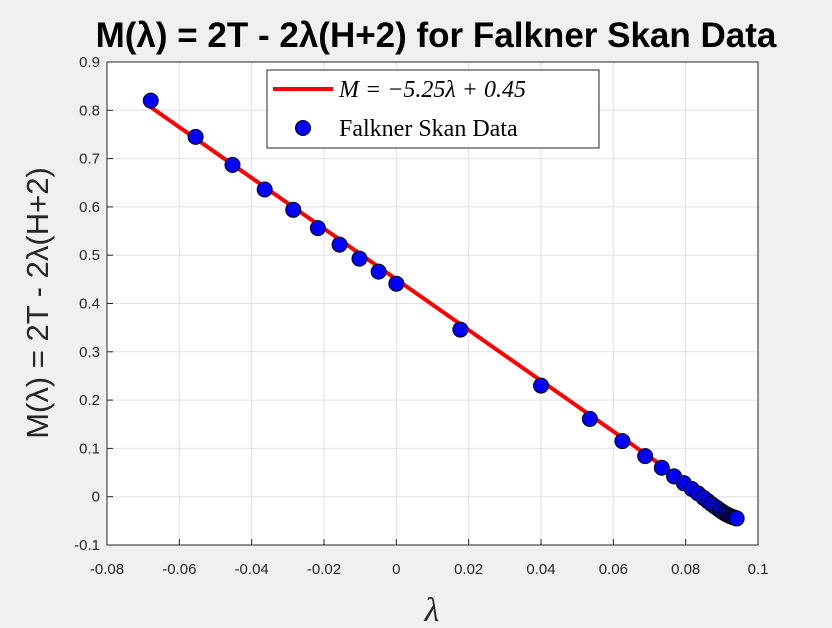 The width and height of the screenshot is (832, 628). Describe the element at coordinates (89, 448) in the screenshot. I see `y-tick-label: 0.1` at that location.